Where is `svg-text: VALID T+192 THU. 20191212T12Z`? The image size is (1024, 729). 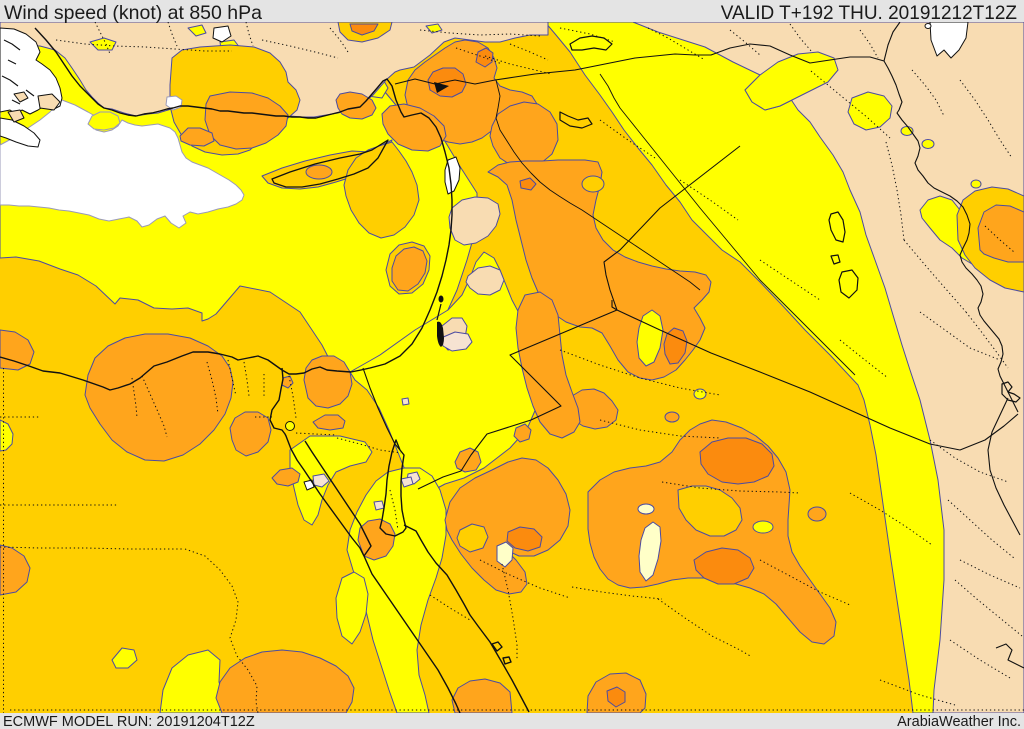 svg-text: VALID T+192 THU. 20191212T12Z is located at coordinates (869, 13).